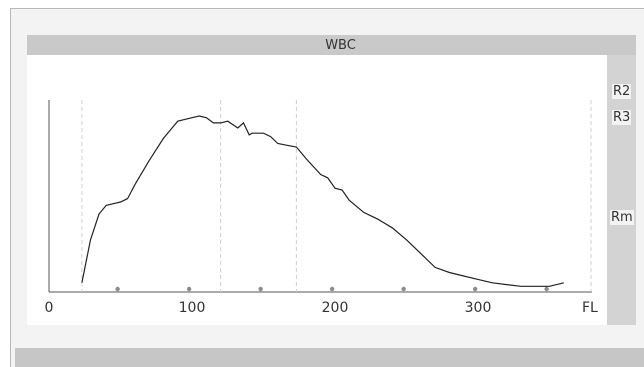 The image size is (644, 367). Describe the element at coordinates (335, 308) in the screenshot. I see `x-tick-label-200: 200` at that location.